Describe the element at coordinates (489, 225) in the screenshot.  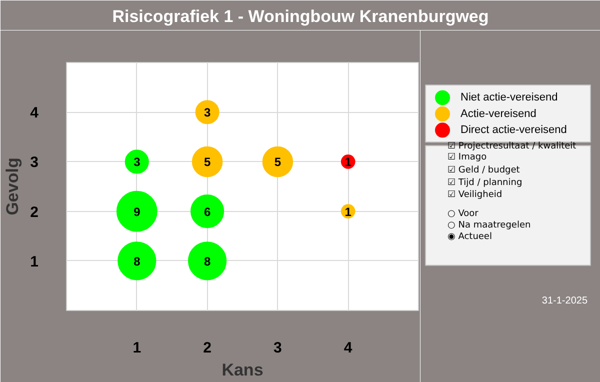
I see `text: ○ Na maatregelen` at that location.